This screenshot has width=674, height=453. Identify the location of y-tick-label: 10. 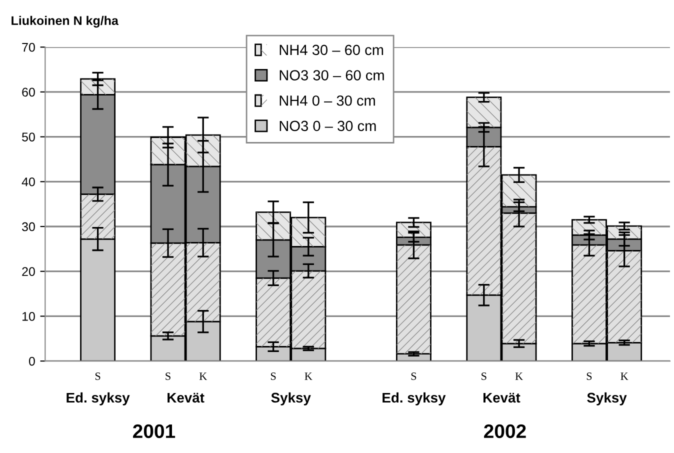
(28, 316).